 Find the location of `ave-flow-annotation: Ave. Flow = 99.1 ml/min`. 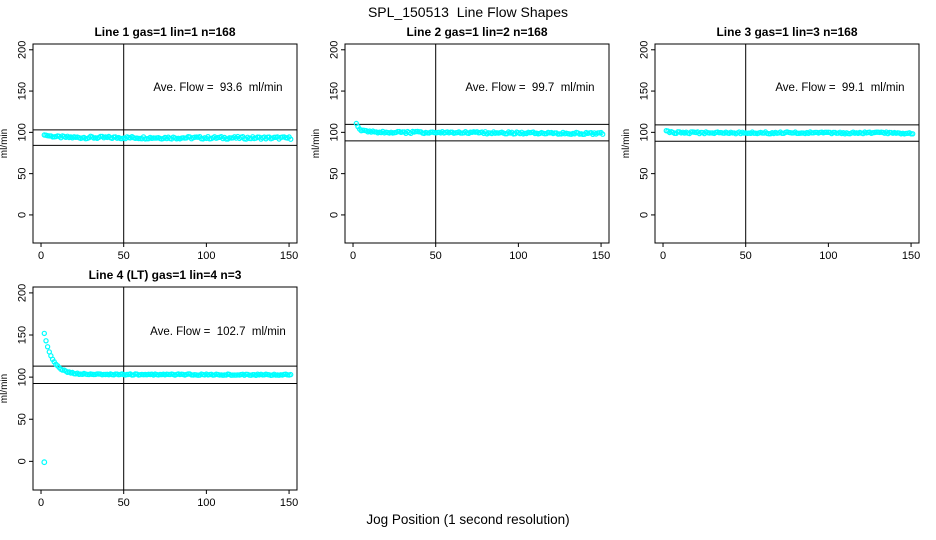

ave-flow-annotation: Ave. Flow = 99.1 ml/min is located at coordinates (839, 88).